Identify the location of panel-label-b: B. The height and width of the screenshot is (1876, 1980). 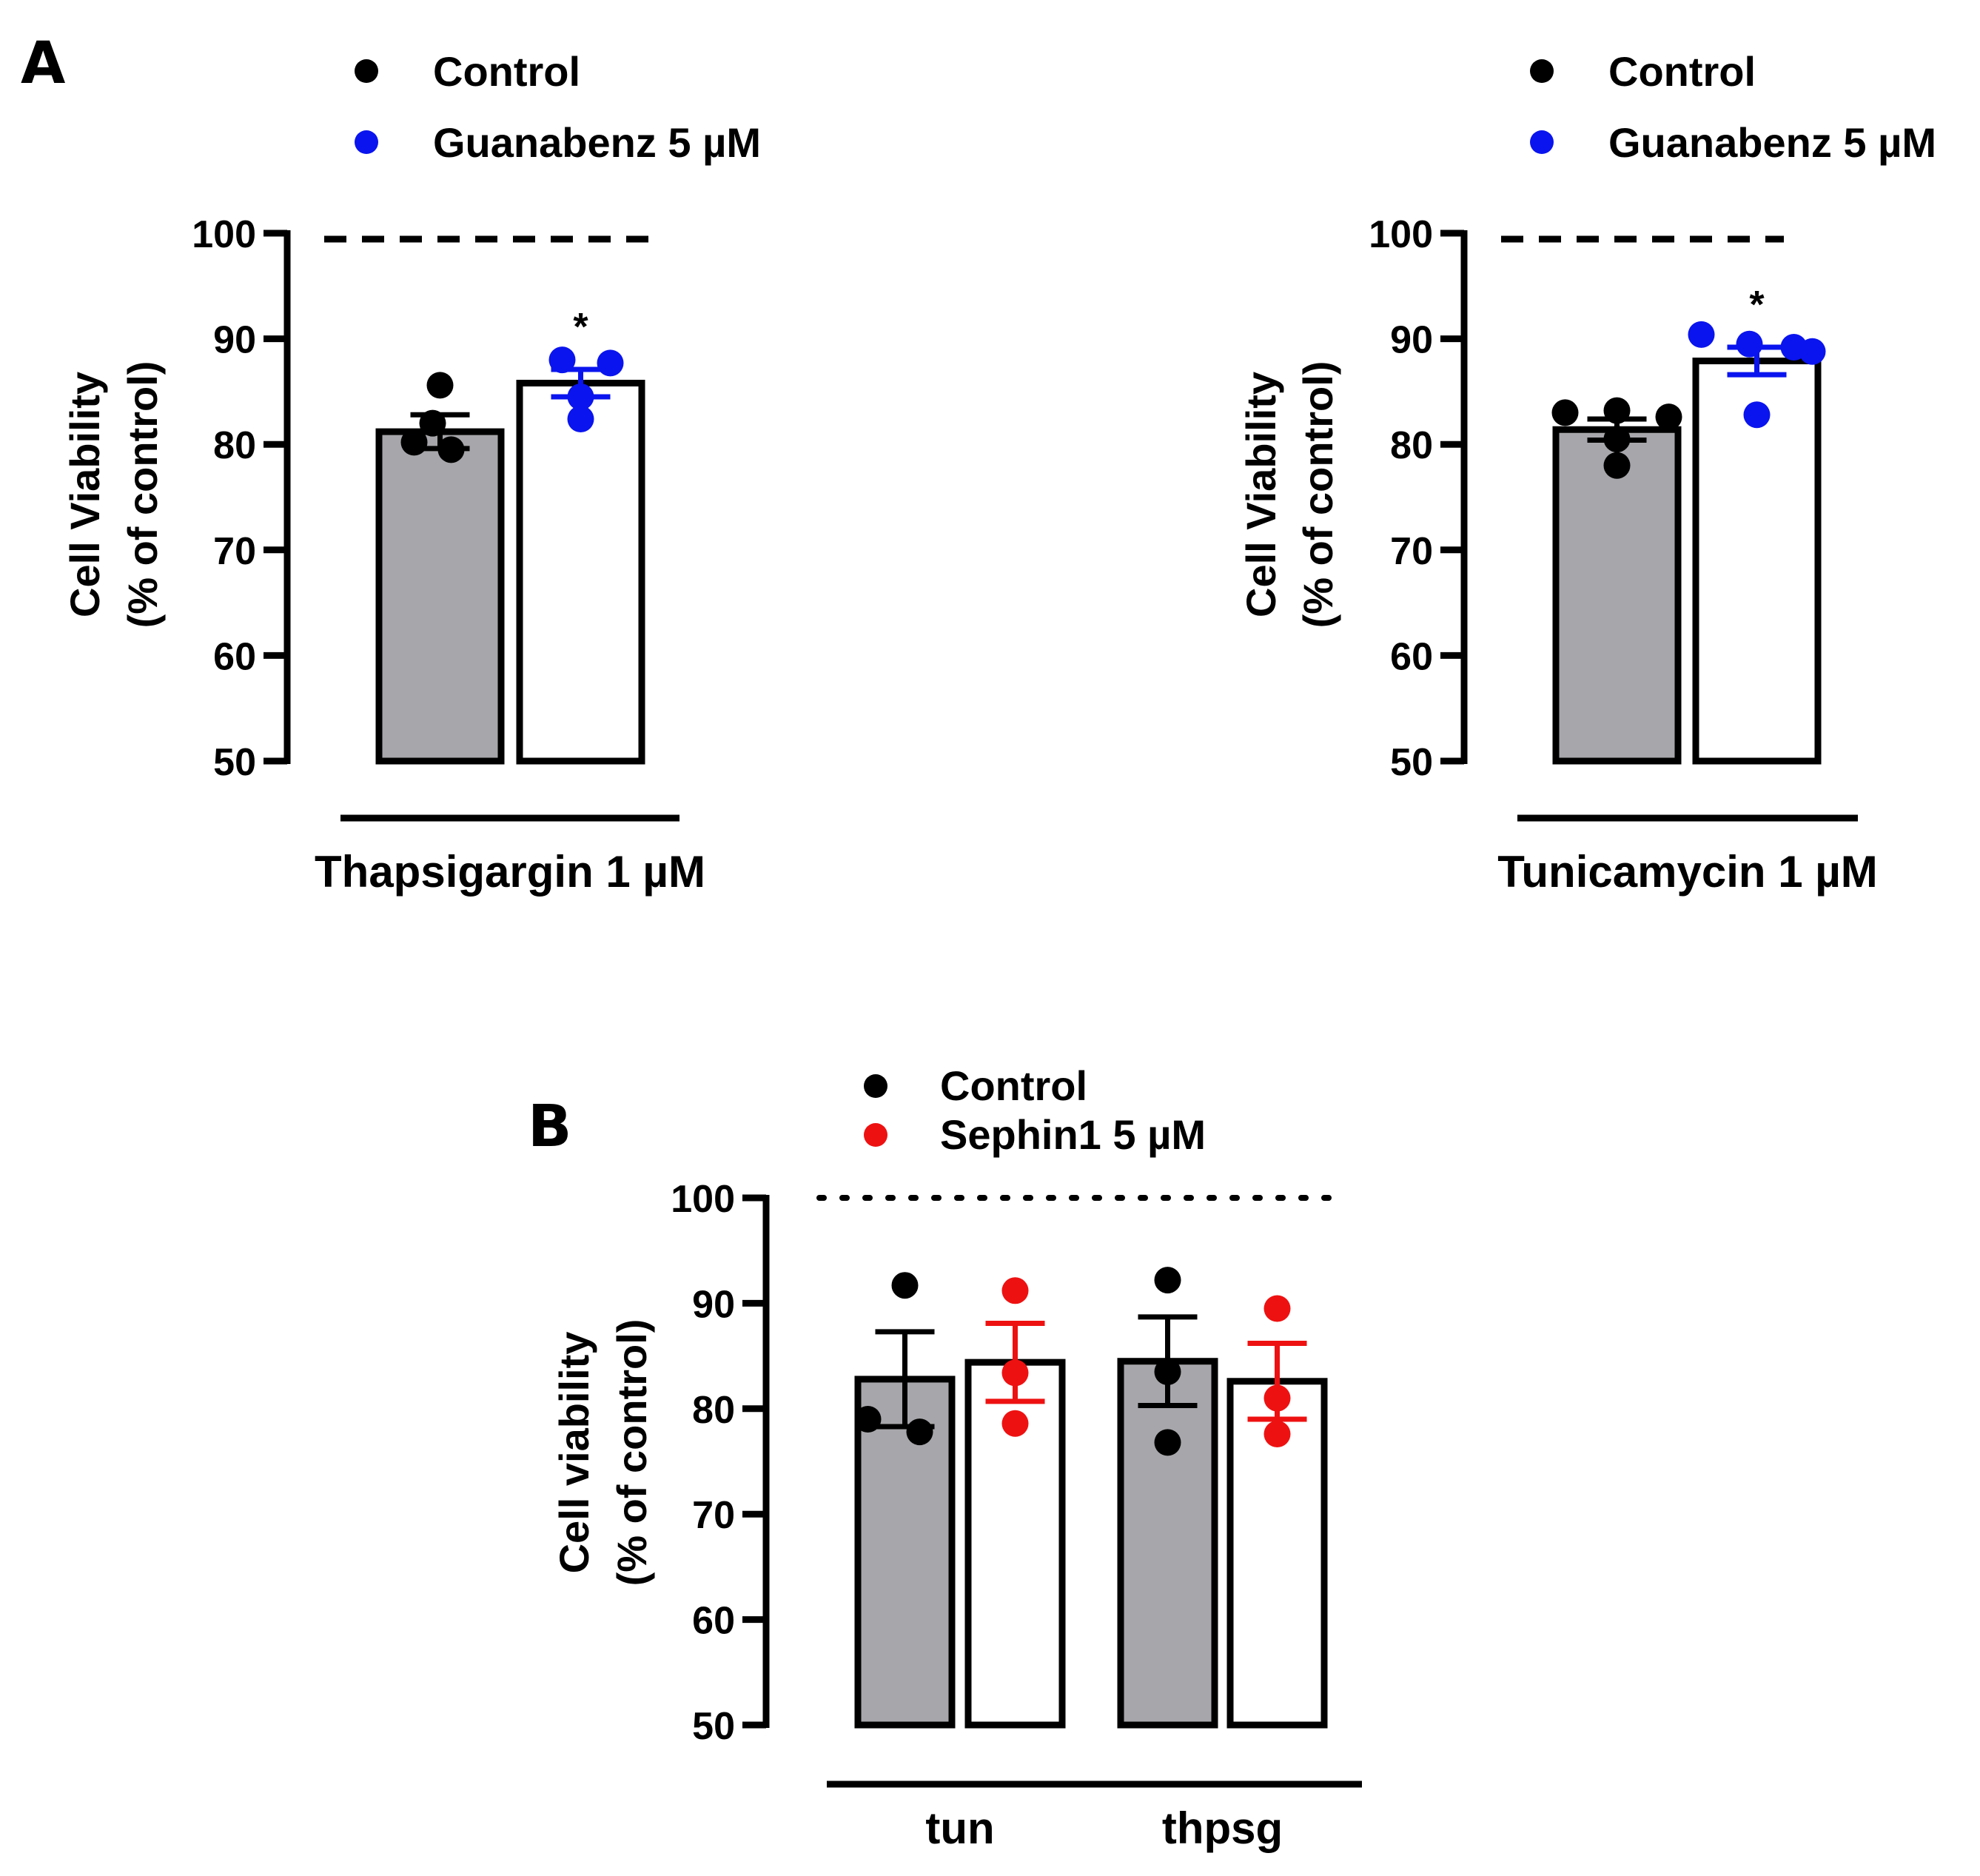
(549, 1126).